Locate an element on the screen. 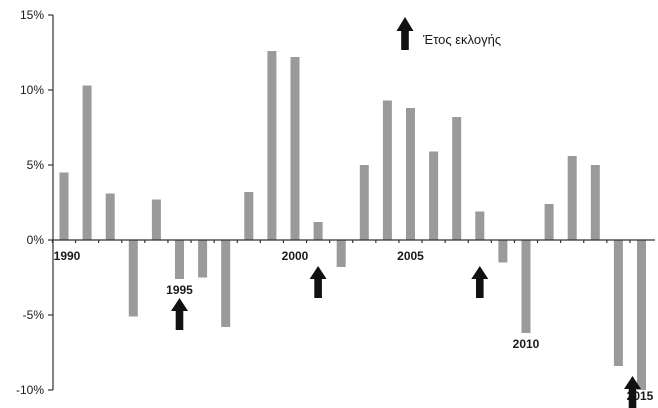 The width and height of the screenshot is (658, 408). bar-1998 is located at coordinates (249, 216).